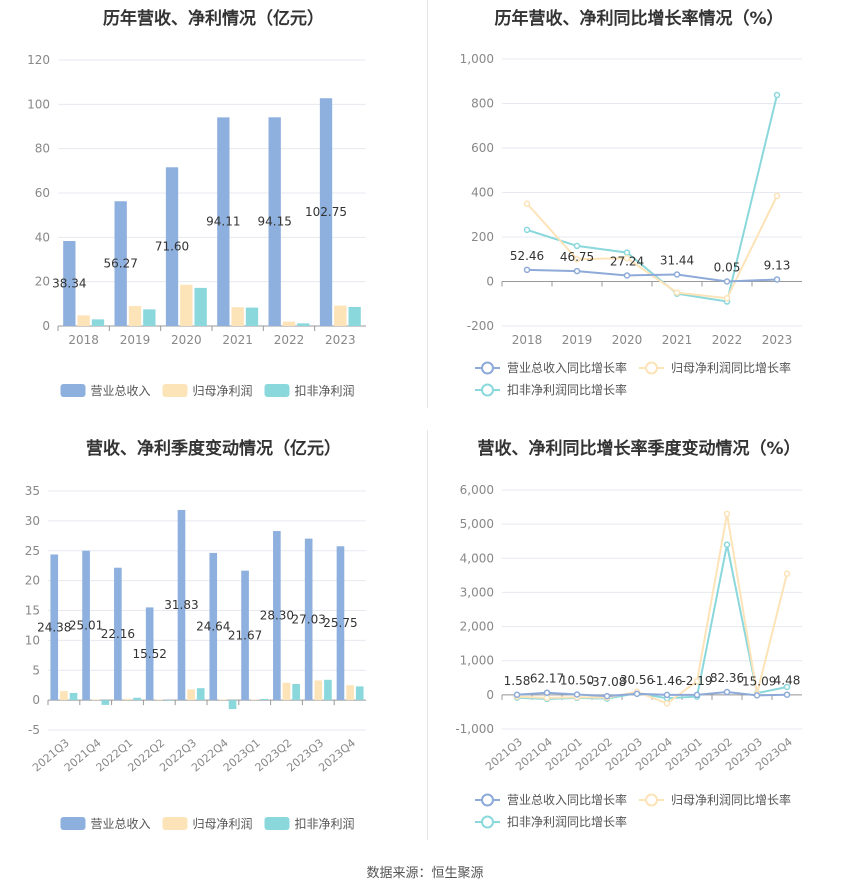 The image size is (850, 891). I want to click on data-label: 28.30, so click(277, 616).